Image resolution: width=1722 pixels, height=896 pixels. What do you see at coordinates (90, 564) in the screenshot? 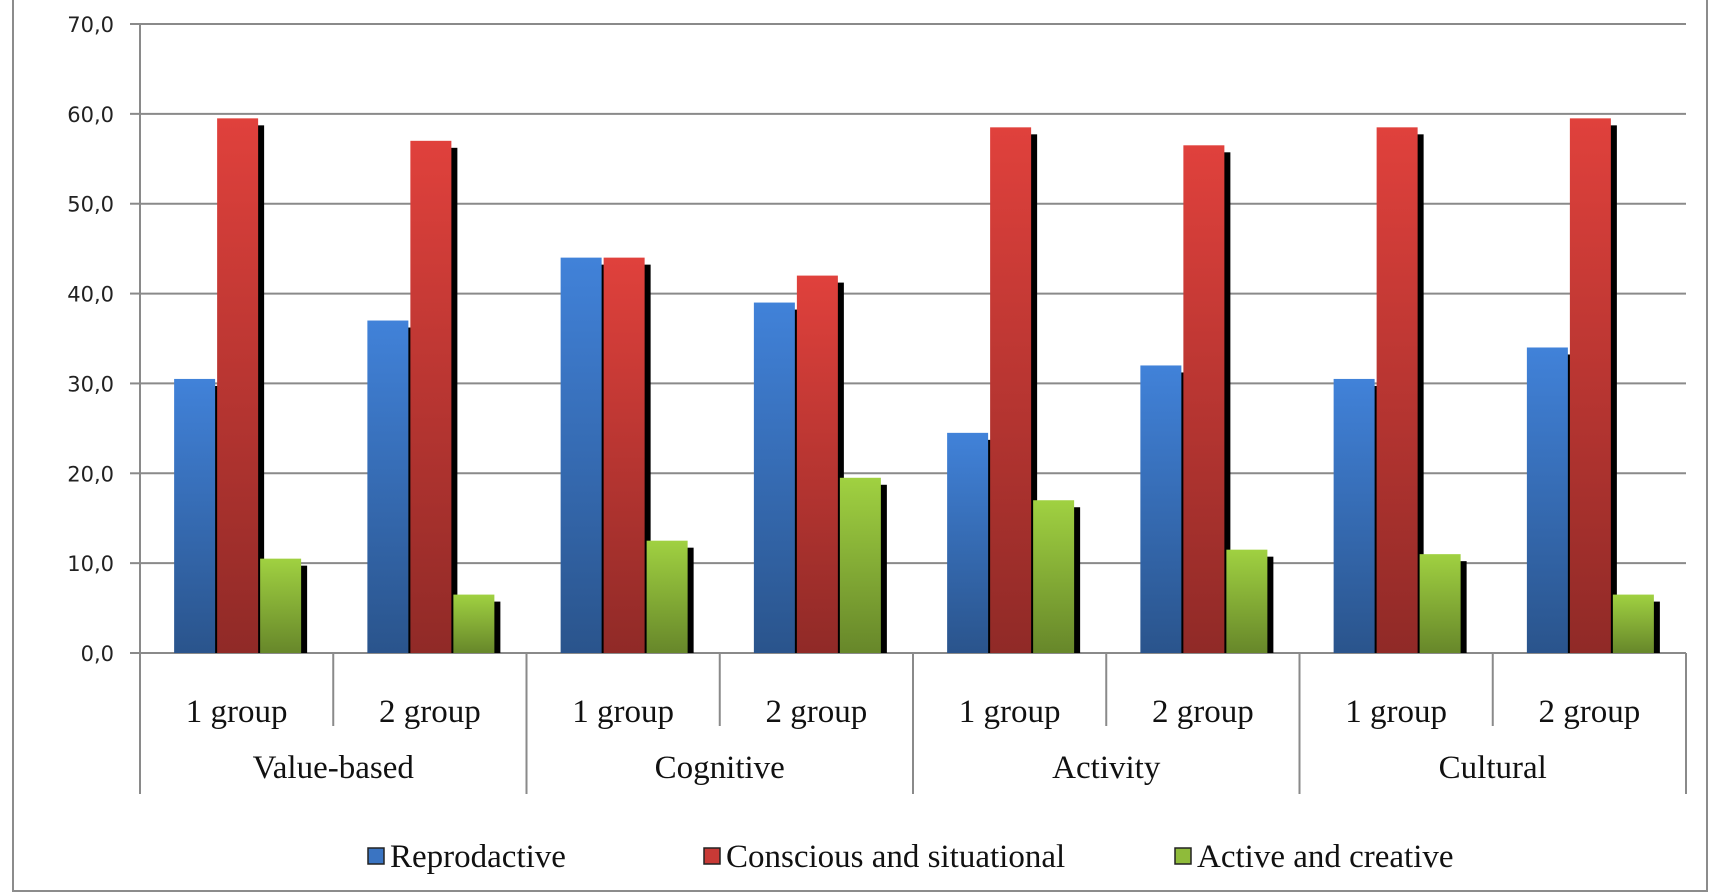
I see `y-tick-label: 10,0` at bounding box center [90, 564].